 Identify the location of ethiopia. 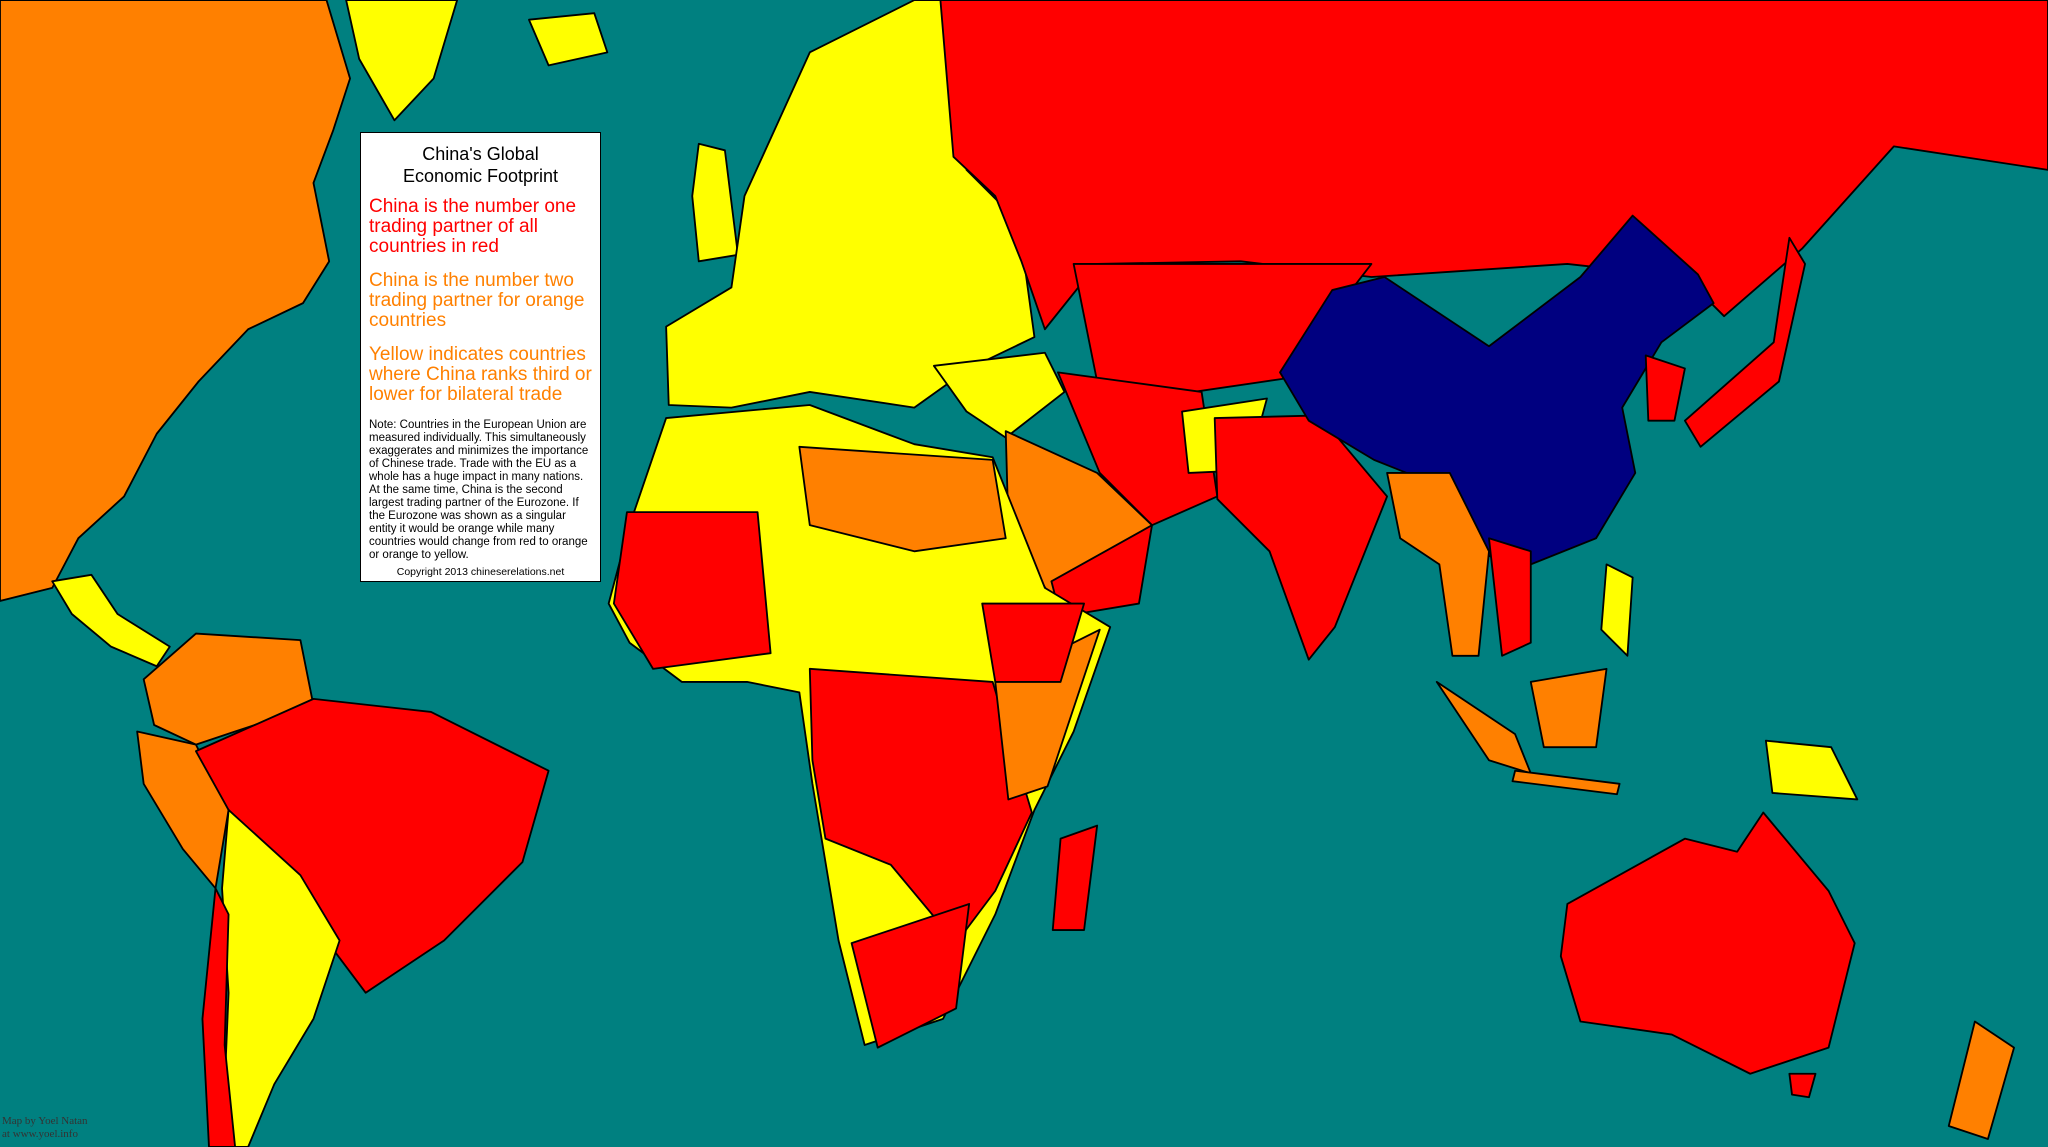
(1033, 642).